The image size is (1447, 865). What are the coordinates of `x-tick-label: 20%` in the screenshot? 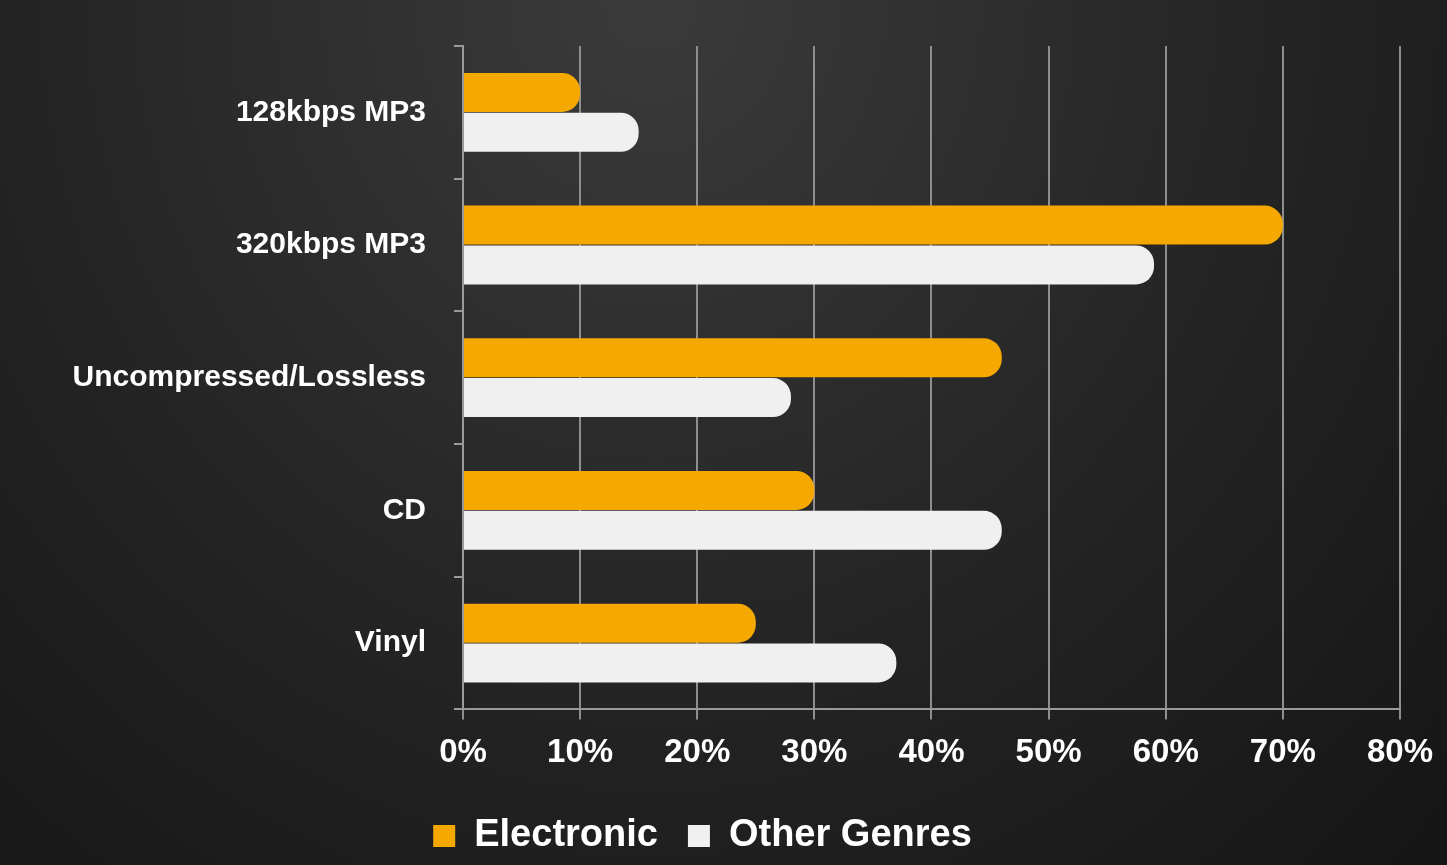 It's located at (697, 751).